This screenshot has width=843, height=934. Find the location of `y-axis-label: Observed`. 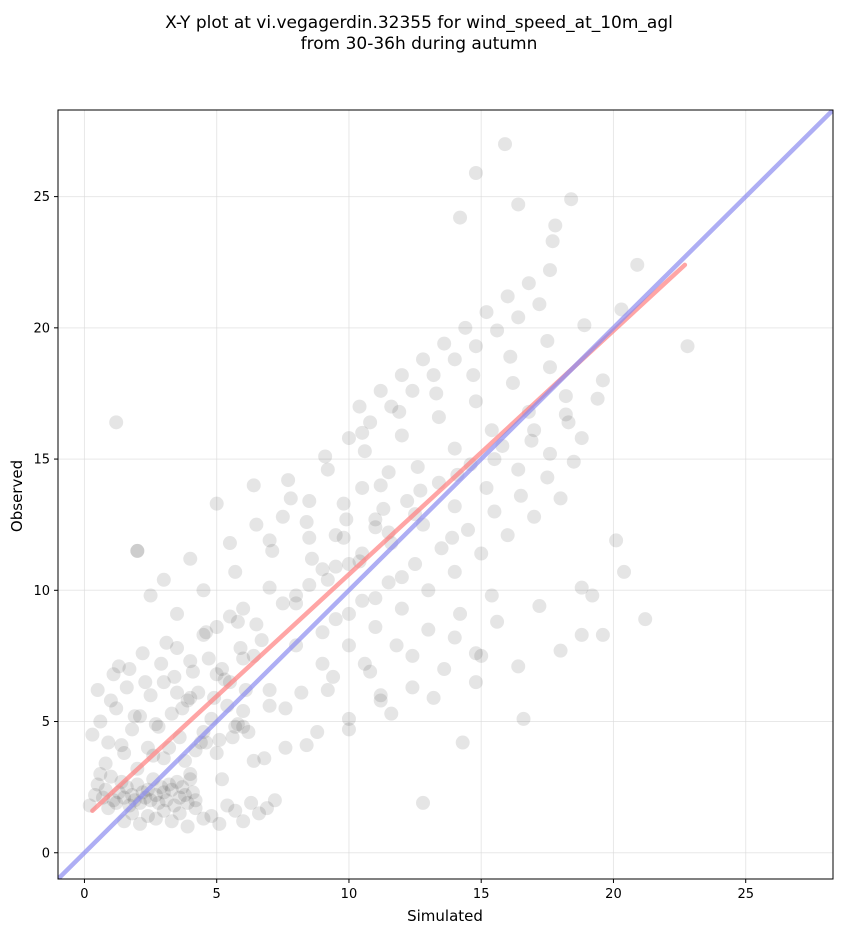

y-axis-label: Observed is located at coordinates (17, 496).